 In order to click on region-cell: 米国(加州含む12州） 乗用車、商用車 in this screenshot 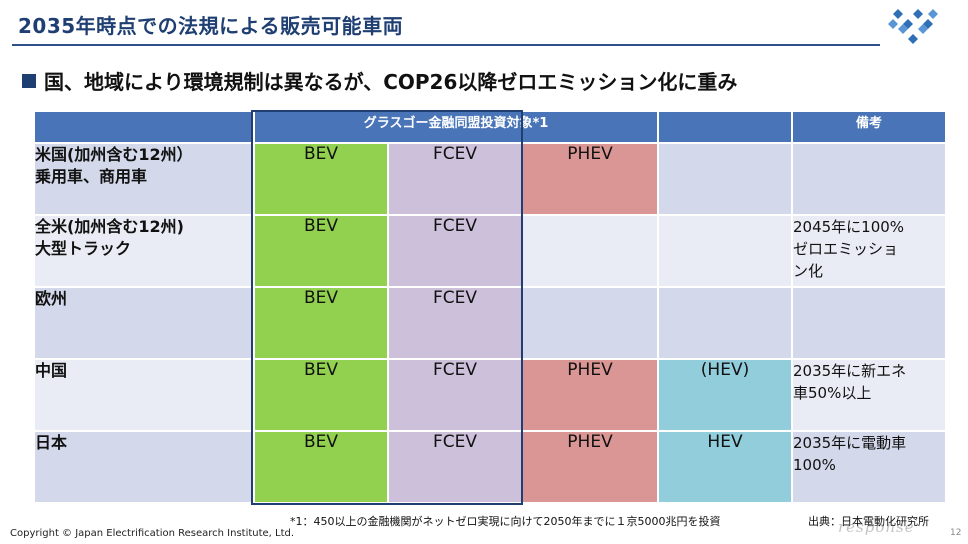, I will do `click(144, 179)`.